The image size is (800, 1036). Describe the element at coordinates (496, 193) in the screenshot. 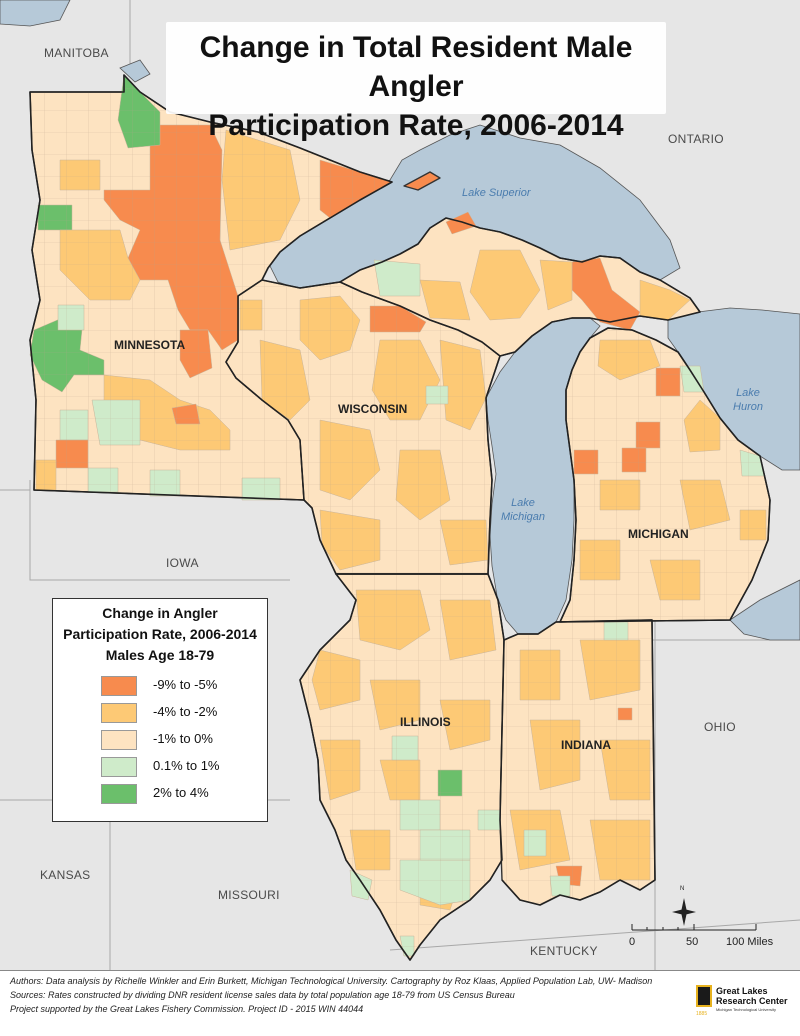

I see `label-lake-superior: Lake Superior` at that location.